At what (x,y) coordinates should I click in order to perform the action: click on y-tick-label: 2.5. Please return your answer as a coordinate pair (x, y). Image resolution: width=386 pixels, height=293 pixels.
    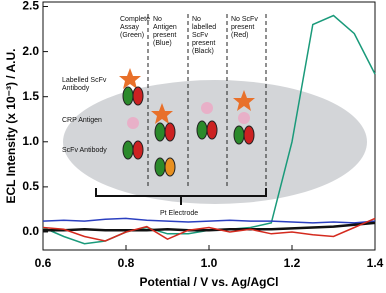
    Looking at the image, I should click on (30, 6).